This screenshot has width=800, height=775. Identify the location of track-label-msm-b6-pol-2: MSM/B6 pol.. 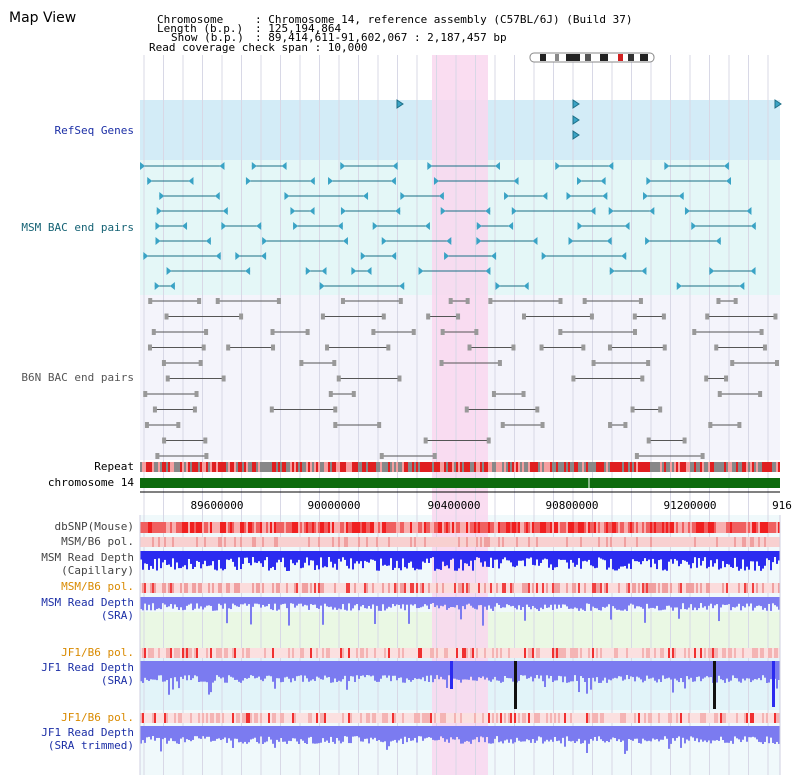
(97, 586).